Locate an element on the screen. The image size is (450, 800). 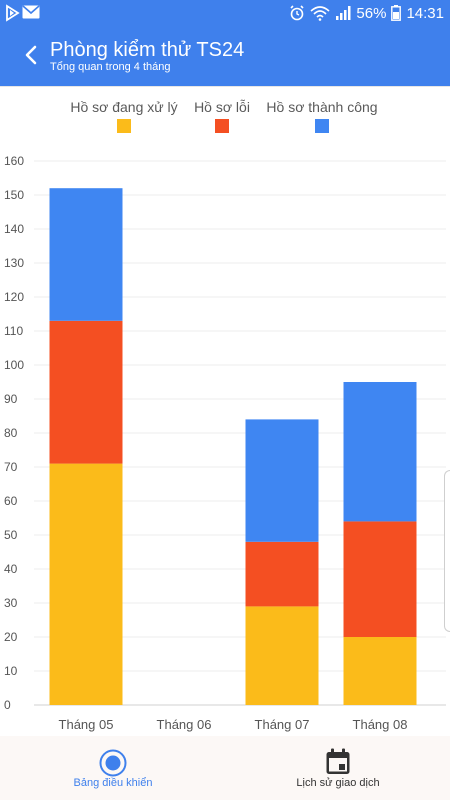
header-divider is located at coordinates (225, 86).